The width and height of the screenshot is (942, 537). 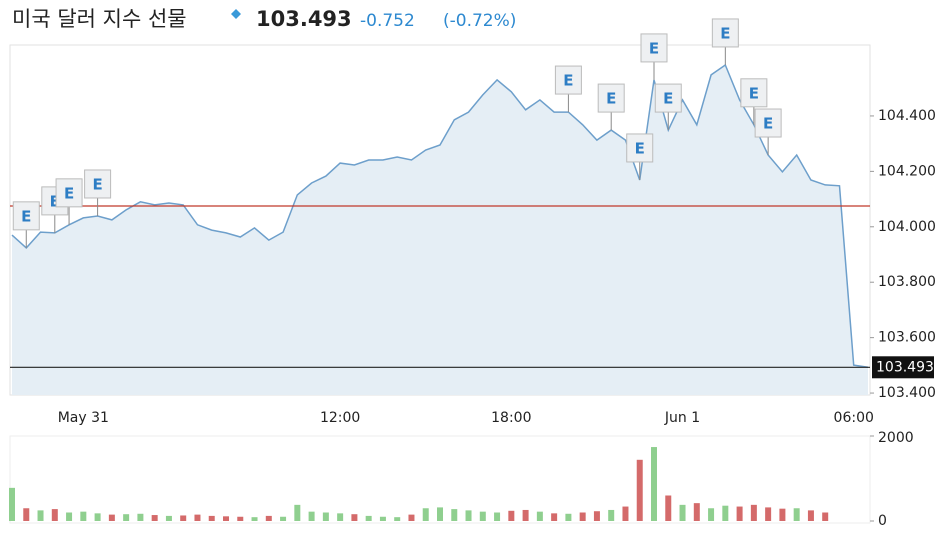 What do you see at coordinates (479, 21) in the screenshot?
I see `change-pct: (-0.72%)` at bounding box center [479, 21].